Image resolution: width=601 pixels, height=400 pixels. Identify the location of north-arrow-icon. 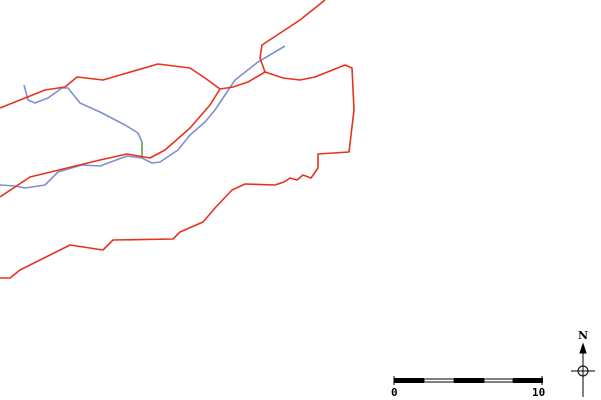
(583, 369).